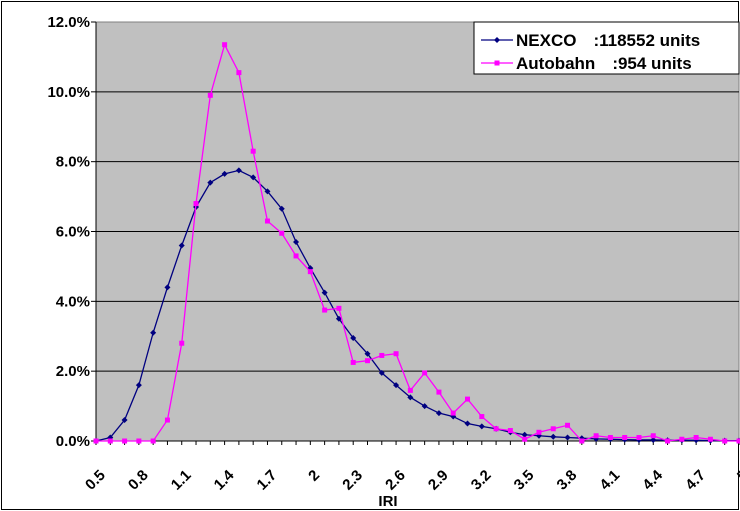  I want to click on x-axis-title: IRI, so click(387, 501).